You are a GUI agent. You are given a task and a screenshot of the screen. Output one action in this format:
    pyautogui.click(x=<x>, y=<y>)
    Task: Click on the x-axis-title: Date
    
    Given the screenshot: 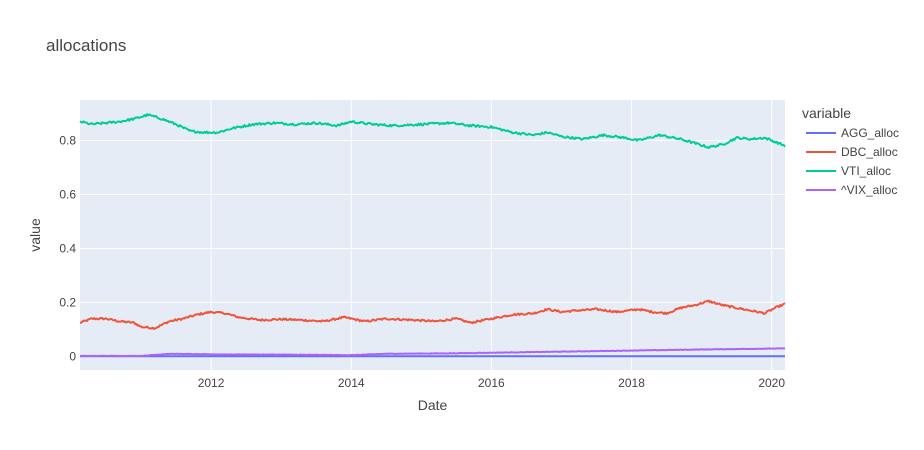 What is the action you would take?
    pyautogui.click(x=433, y=405)
    